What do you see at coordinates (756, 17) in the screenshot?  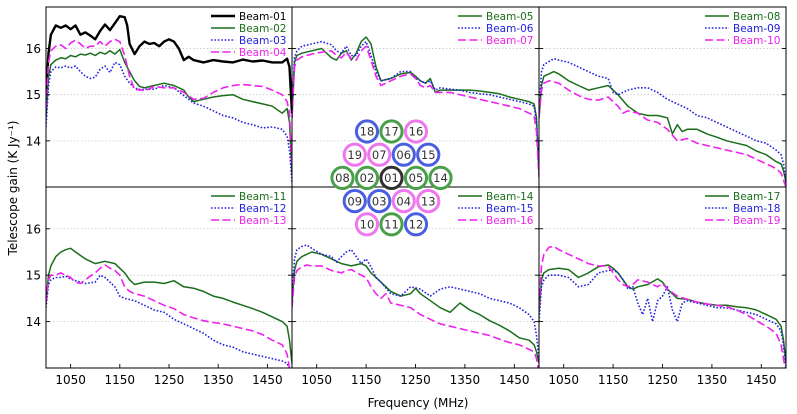 I see `legend-label: Beam-08` at bounding box center [756, 17].